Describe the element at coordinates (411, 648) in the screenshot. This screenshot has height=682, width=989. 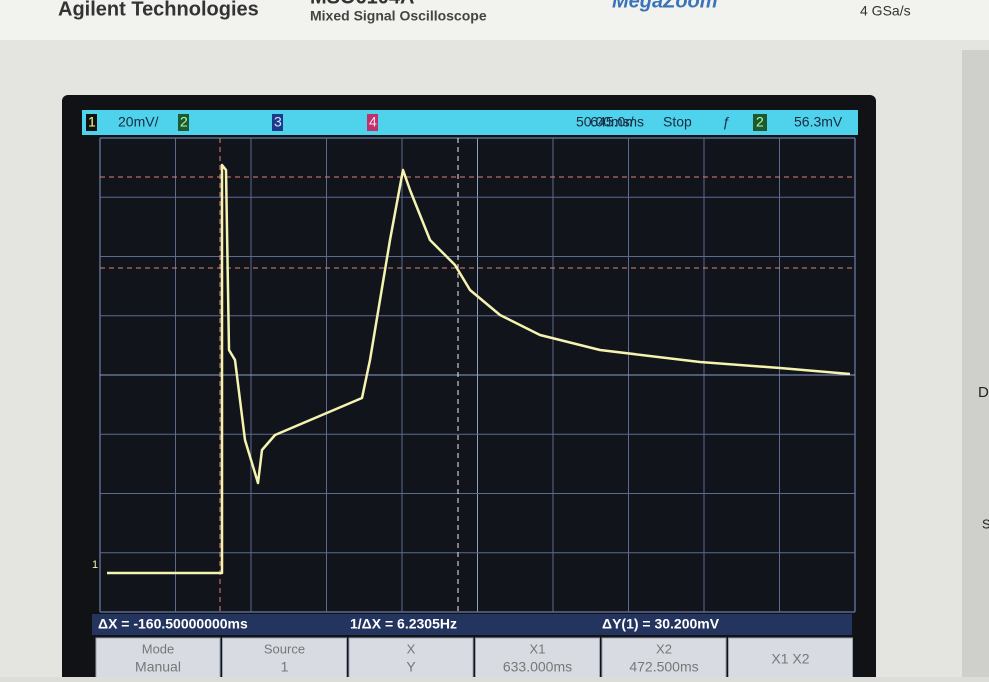
I see `softkey-label: X` at that location.